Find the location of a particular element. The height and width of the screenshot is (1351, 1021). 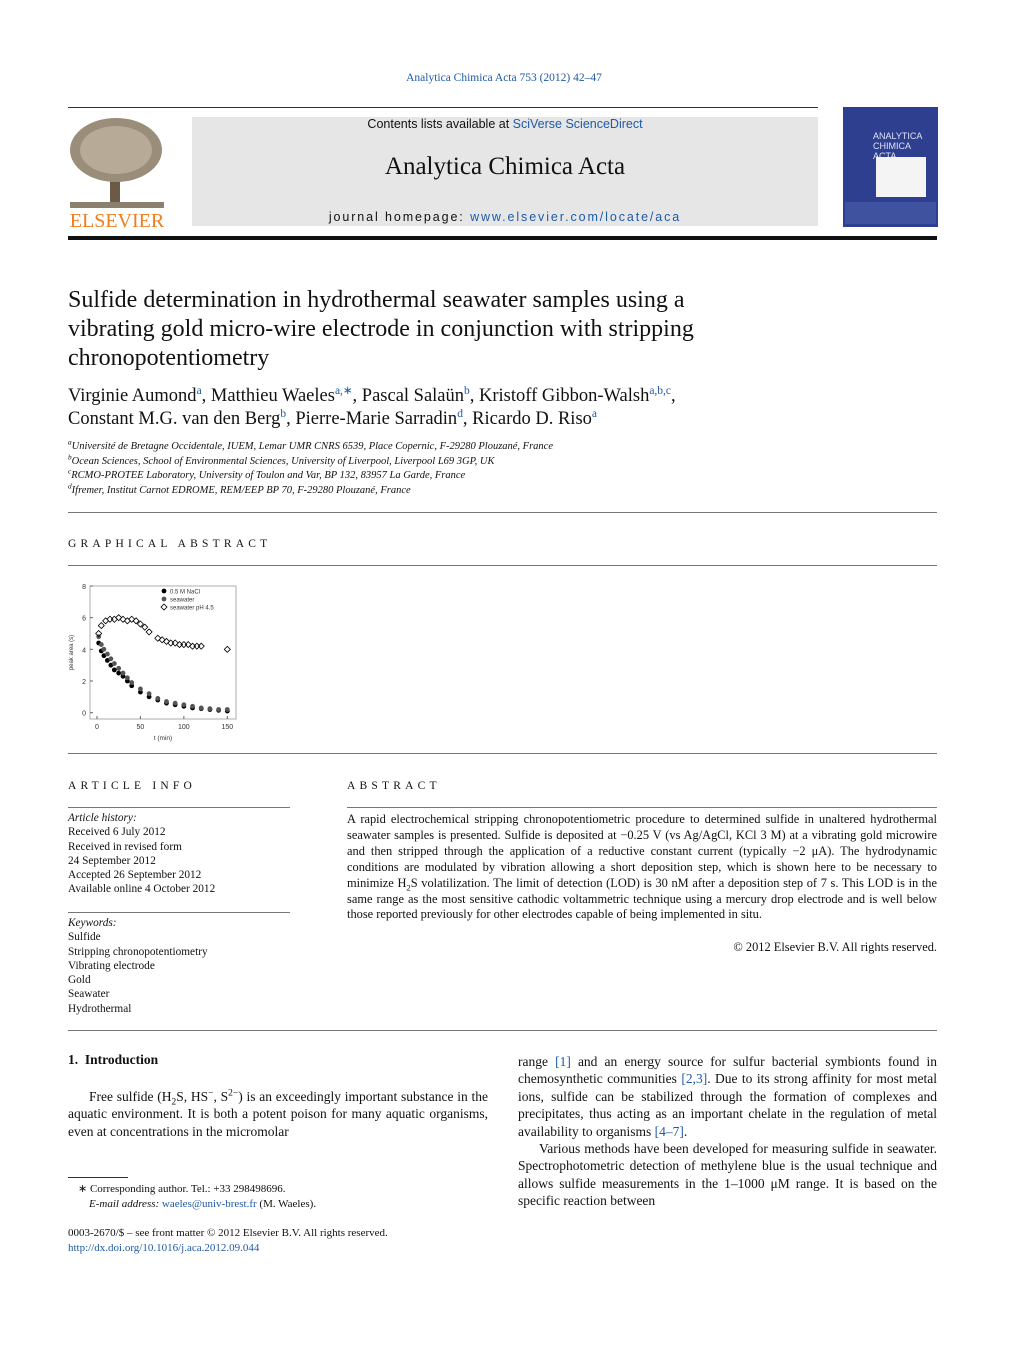

text-run: ∗ is located at coordinates (83, 1189).